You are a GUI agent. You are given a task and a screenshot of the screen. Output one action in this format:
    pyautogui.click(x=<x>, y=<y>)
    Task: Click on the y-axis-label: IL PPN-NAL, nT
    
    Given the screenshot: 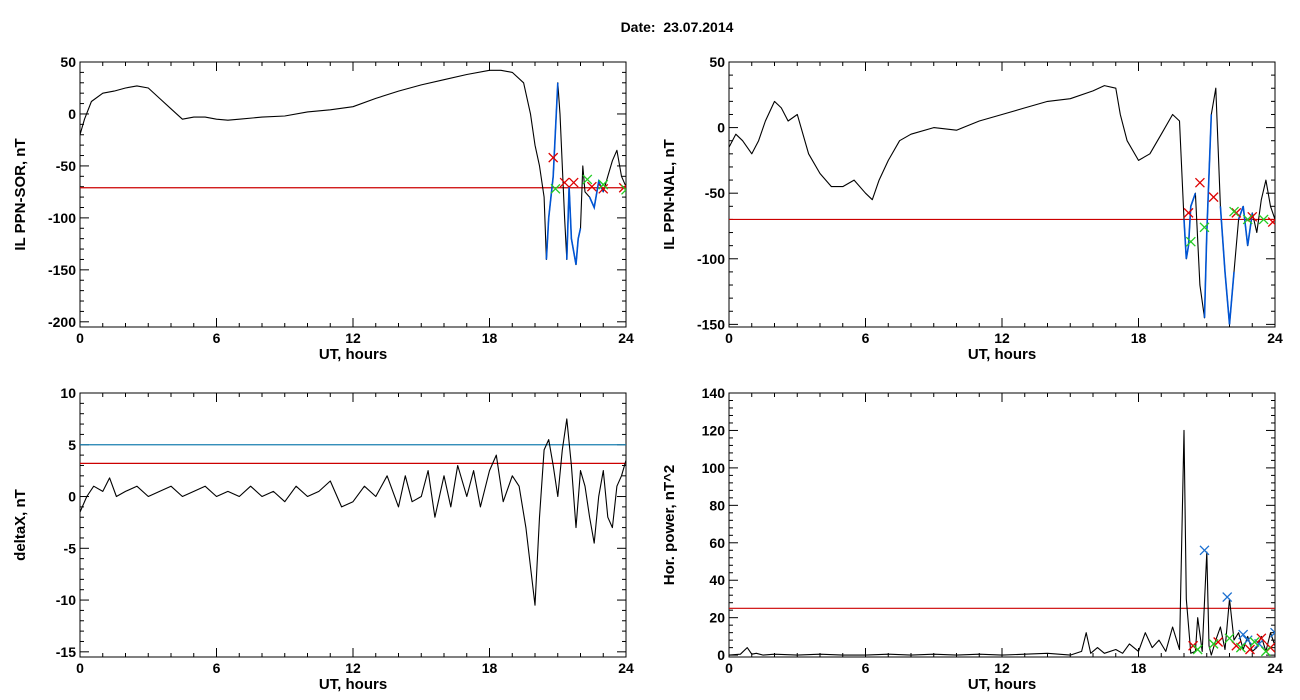 What is the action you would take?
    pyautogui.click(x=669, y=194)
    